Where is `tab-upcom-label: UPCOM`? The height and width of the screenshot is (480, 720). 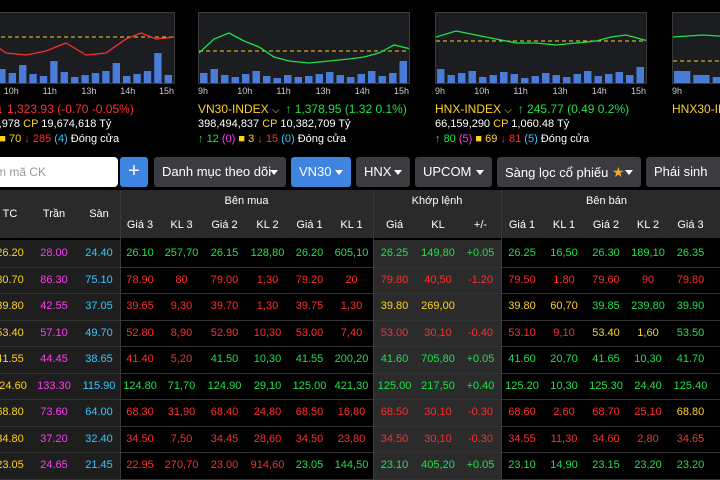
tab-upcom-label: UPCOM is located at coordinates (447, 171).